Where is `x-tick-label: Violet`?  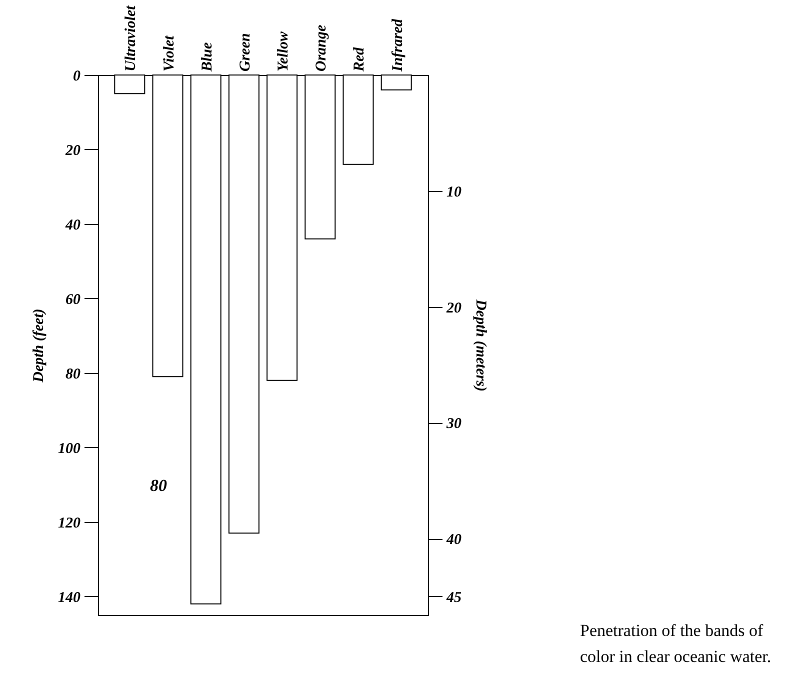
x-tick-label: Violet is located at coordinates (169, 53).